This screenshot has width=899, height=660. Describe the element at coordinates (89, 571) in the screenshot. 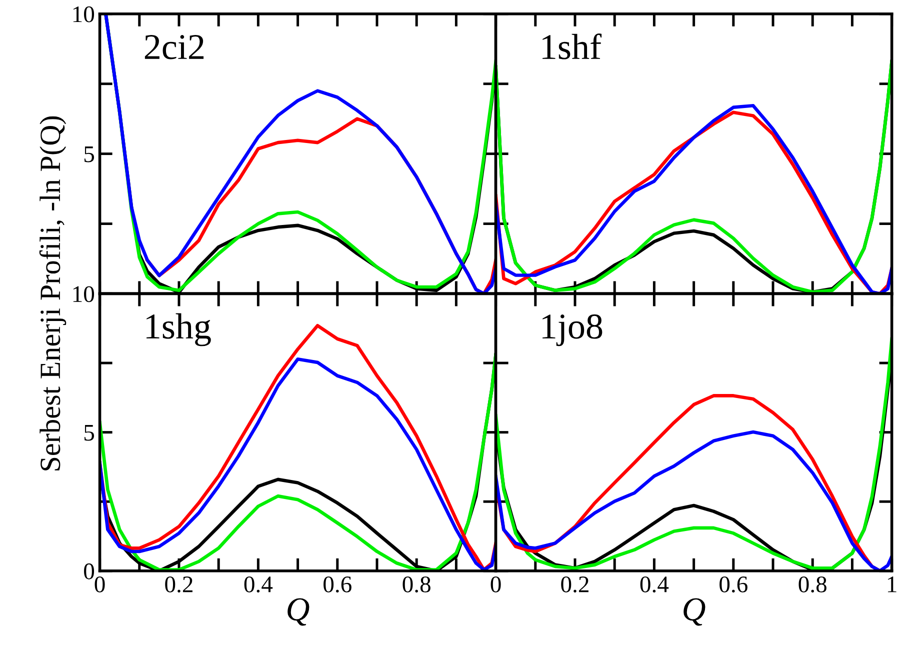

I see `y-tick-label: 0` at that location.